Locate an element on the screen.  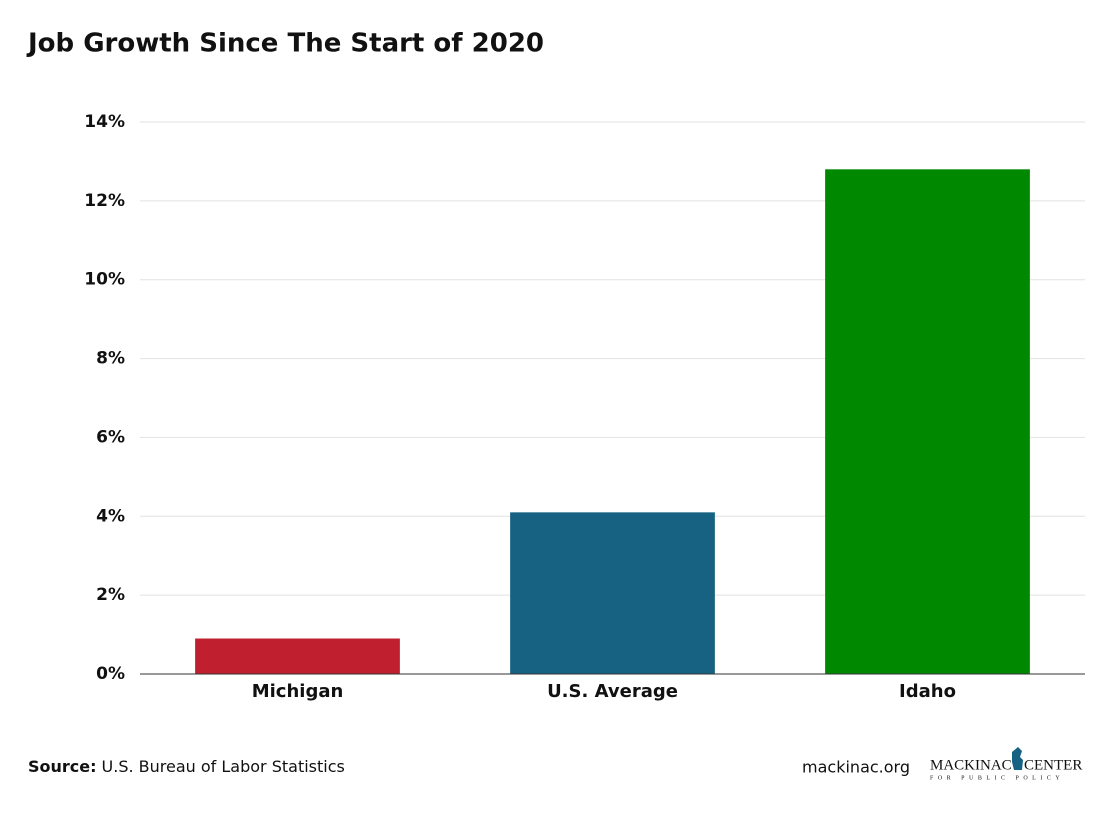
y-tick-label: 2% is located at coordinates (110, 595).